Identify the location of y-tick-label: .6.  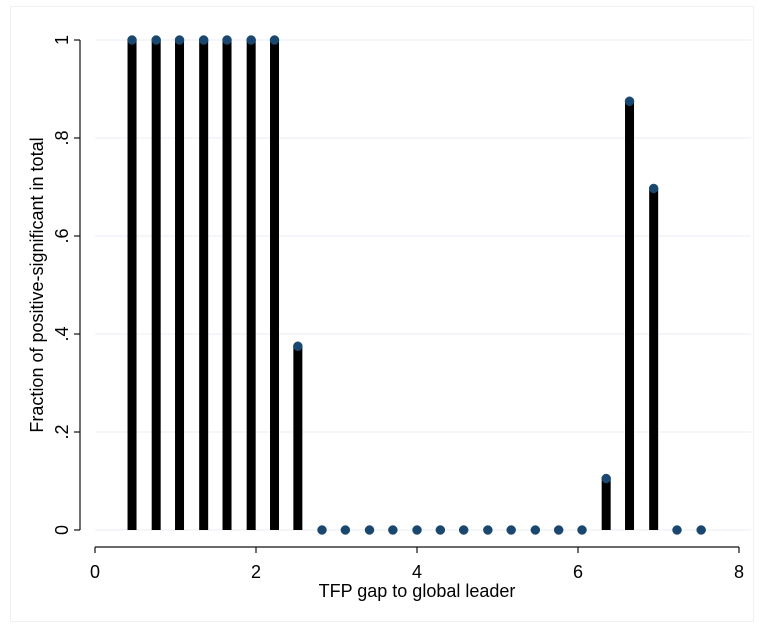
(62, 235).